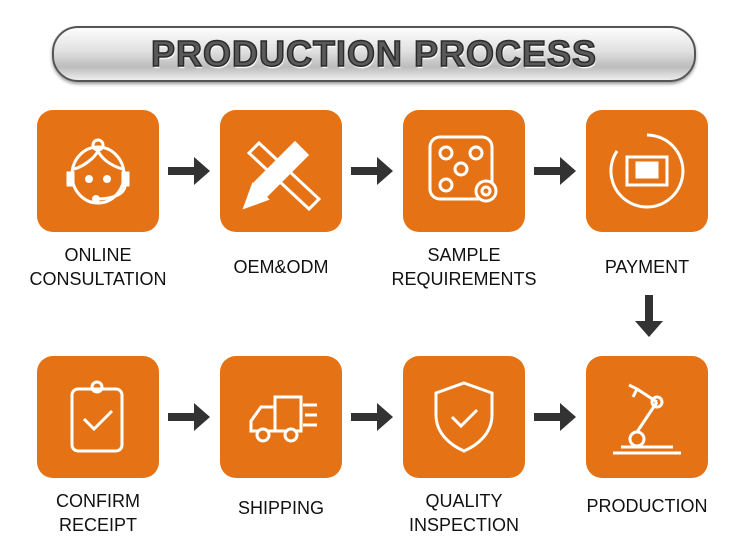 This screenshot has width=750, height=552. What do you see at coordinates (98, 267) in the screenshot?
I see `step-label: ONLINE CONSULTATION` at bounding box center [98, 267].